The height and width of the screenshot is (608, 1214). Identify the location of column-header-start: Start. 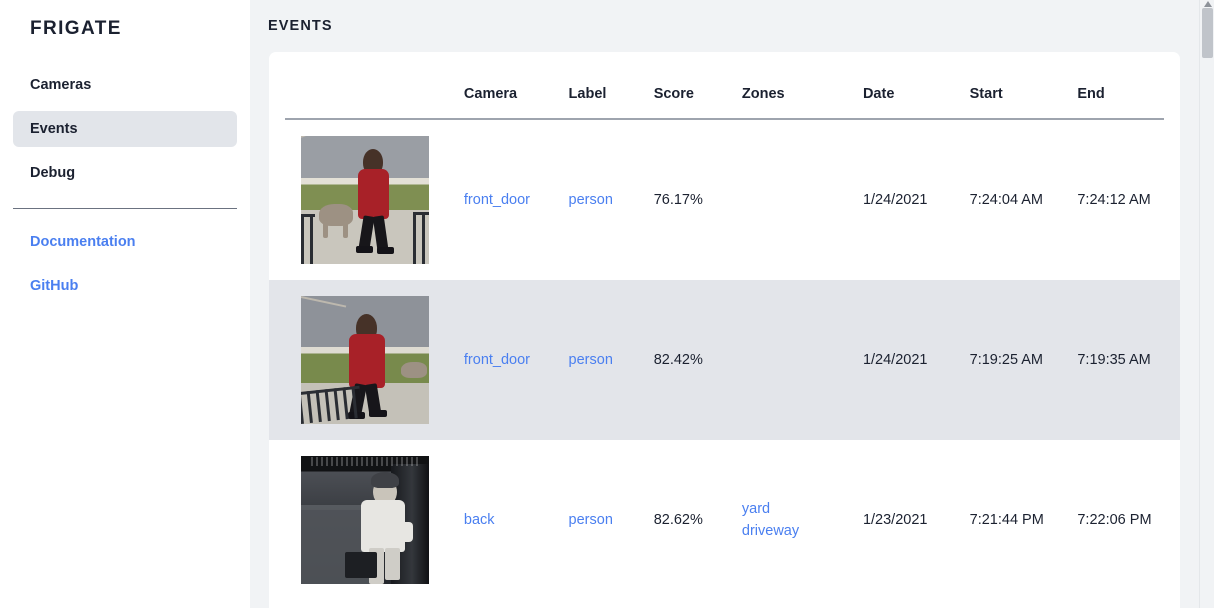
(986, 94).